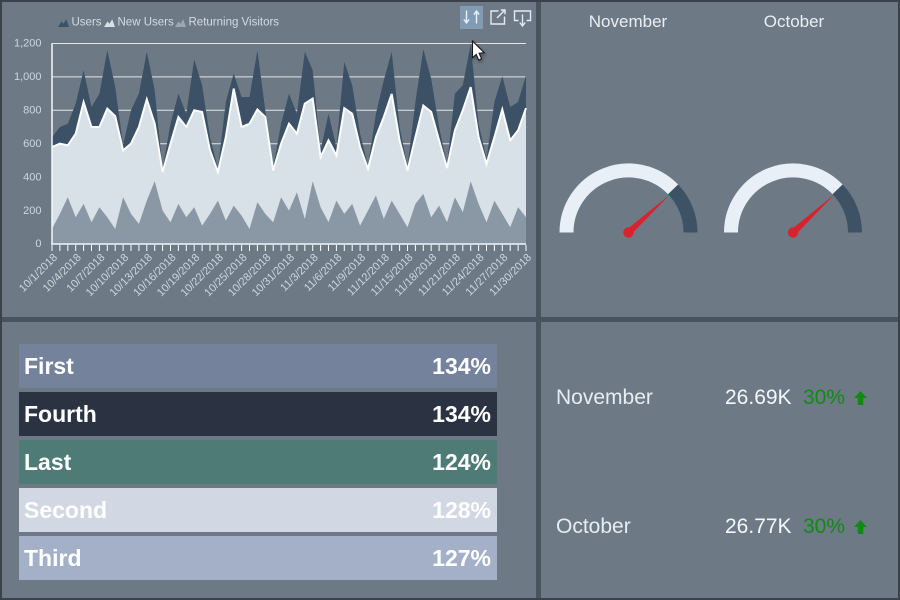 The image size is (900, 600). What do you see at coordinates (87, 23) in the screenshot?
I see `svg-text: Users` at bounding box center [87, 23].